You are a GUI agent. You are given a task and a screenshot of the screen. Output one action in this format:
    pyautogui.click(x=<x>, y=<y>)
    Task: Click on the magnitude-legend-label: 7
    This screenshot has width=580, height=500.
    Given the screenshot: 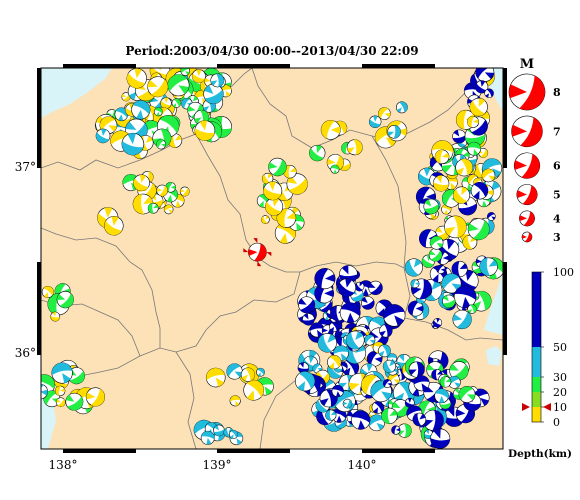 What is the action you would take?
    pyautogui.click(x=557, y=131)
    